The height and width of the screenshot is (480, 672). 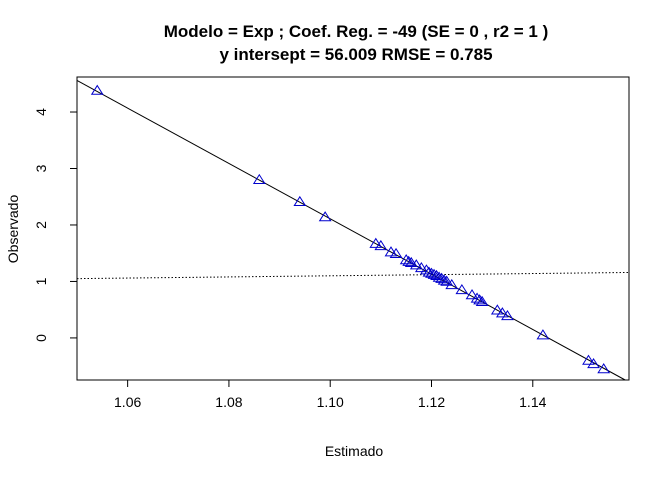 What do you see at coordinates (330, 402) in the screenshot?
I see `x-tick-label: 1.10` at bounding box center [330, 402].